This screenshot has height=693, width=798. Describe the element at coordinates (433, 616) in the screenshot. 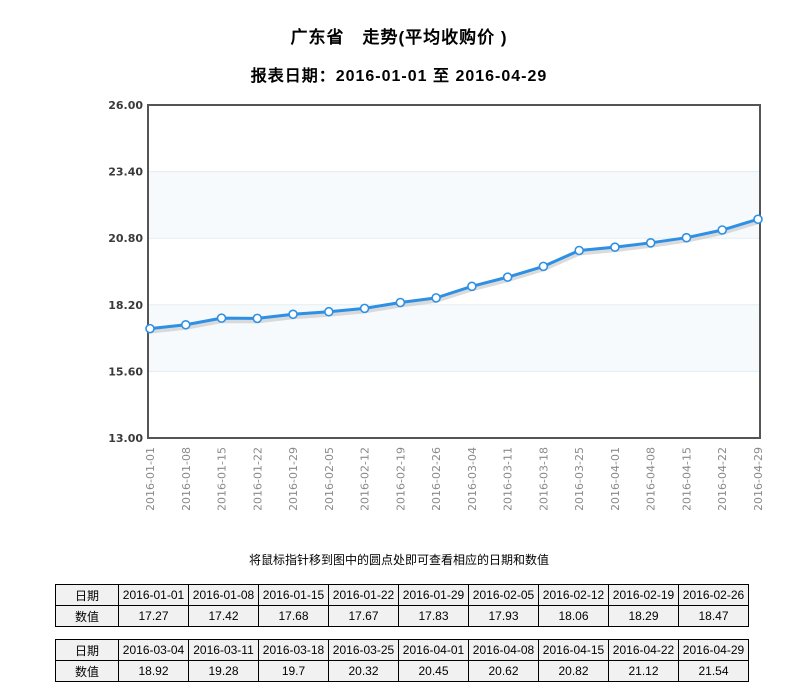

I see `value-cell: 17.83` at that location.